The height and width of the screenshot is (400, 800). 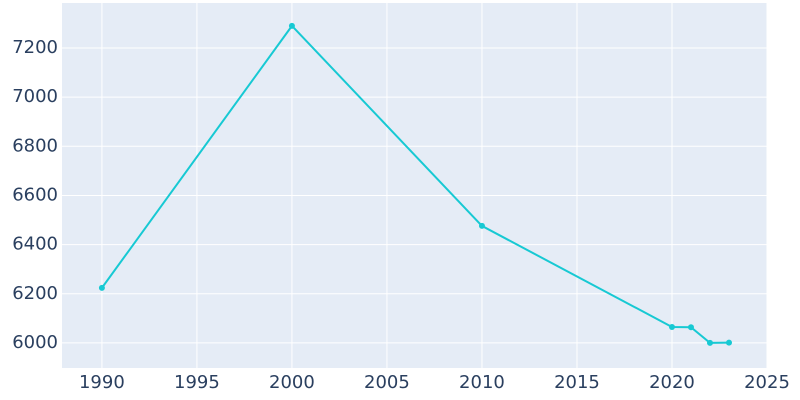 What do you see at coordinates (482, 382) in the screenshot?
I see `x-tick-label: 2010` at bounding box center [482, 382].